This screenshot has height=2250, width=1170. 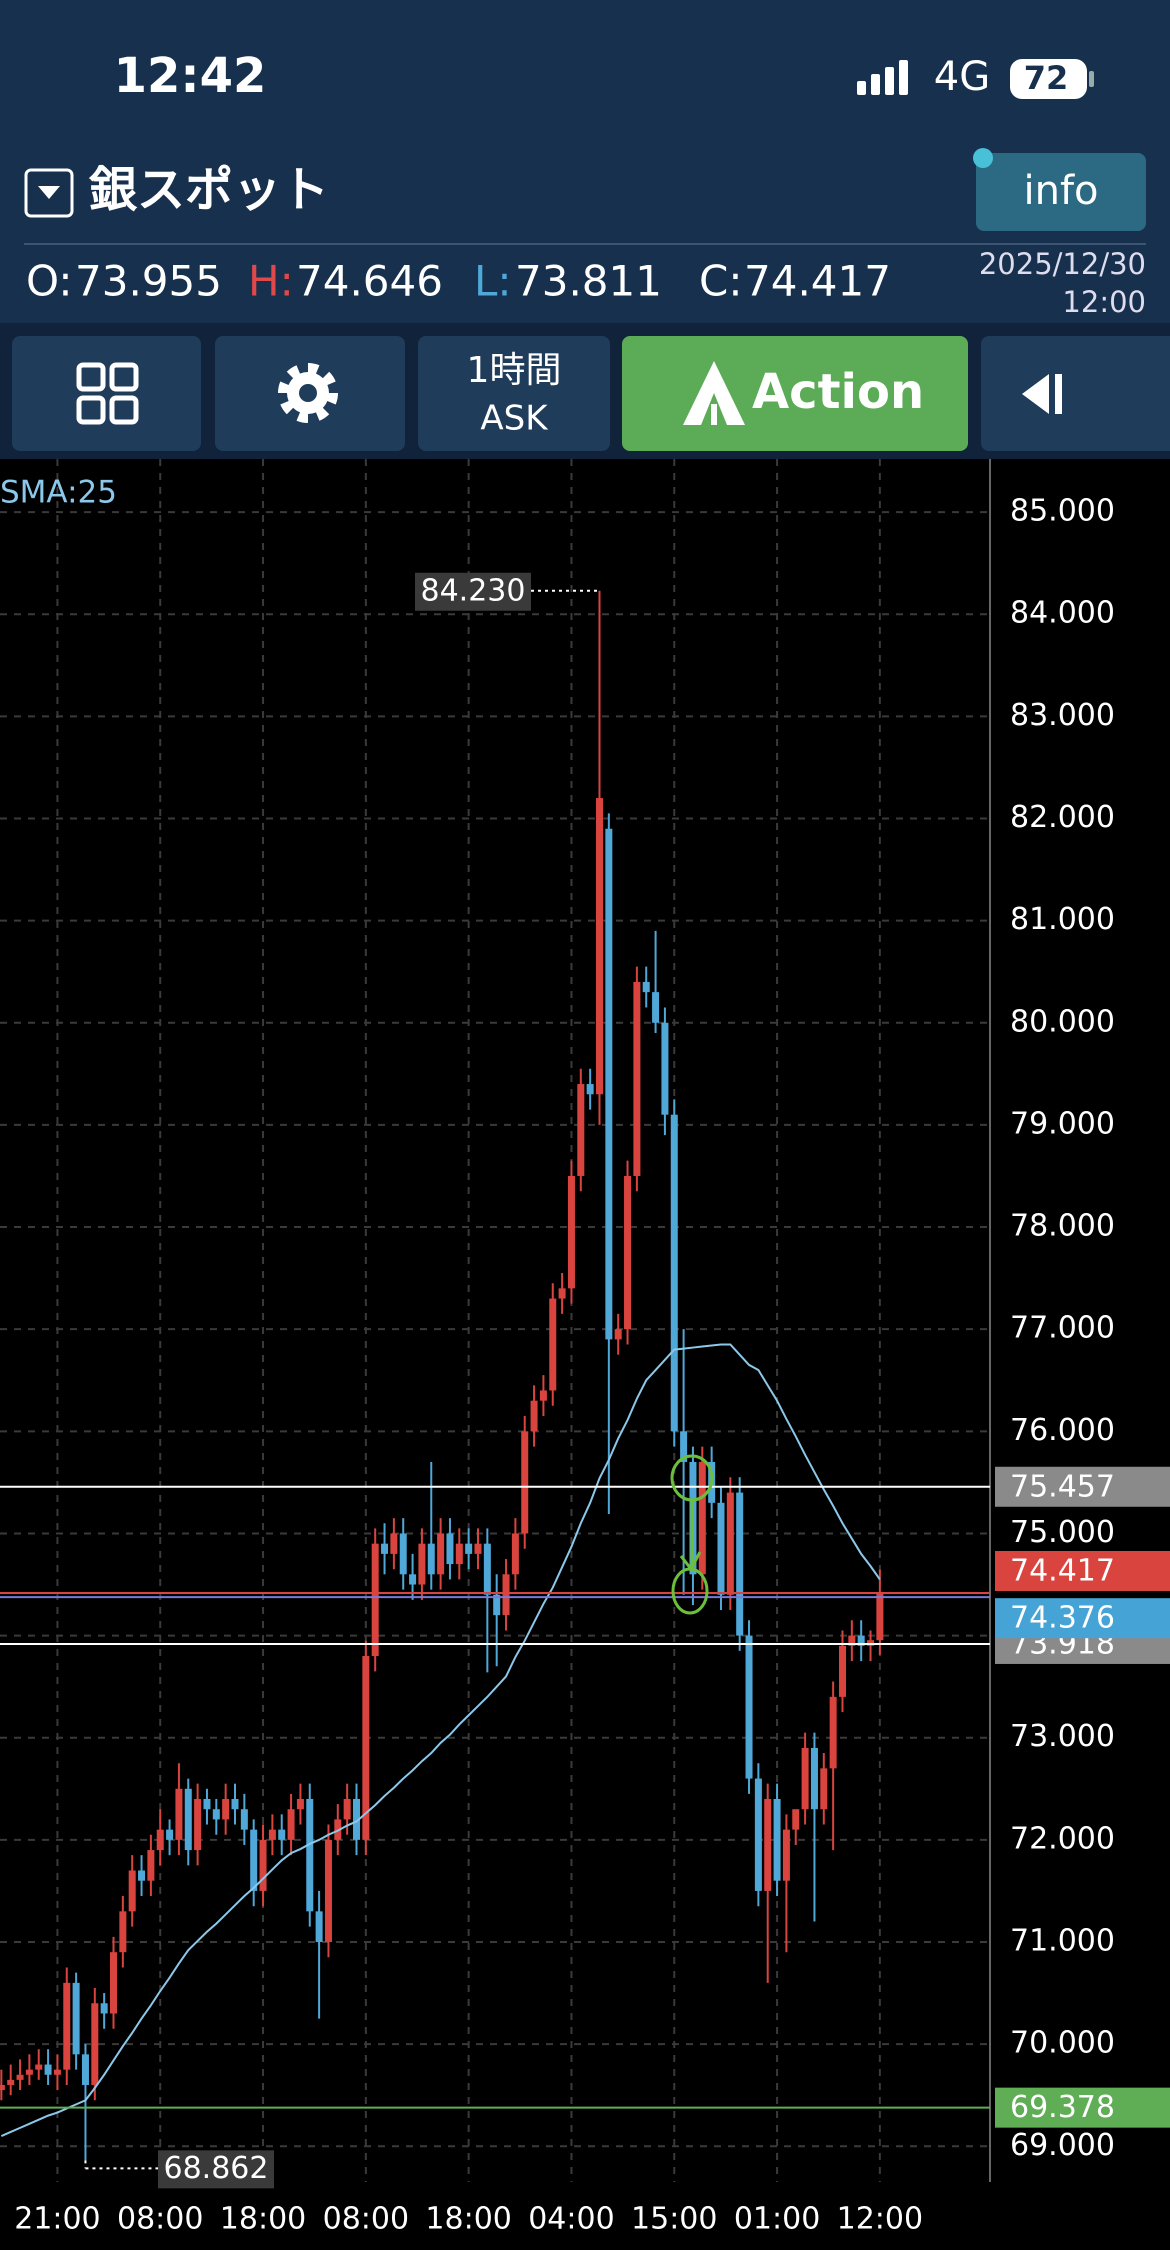 What do you see at coordinates (208, 190) in the screenshot?
I see `symbol-title: 銀スポット` at bounding box center [208, 190].